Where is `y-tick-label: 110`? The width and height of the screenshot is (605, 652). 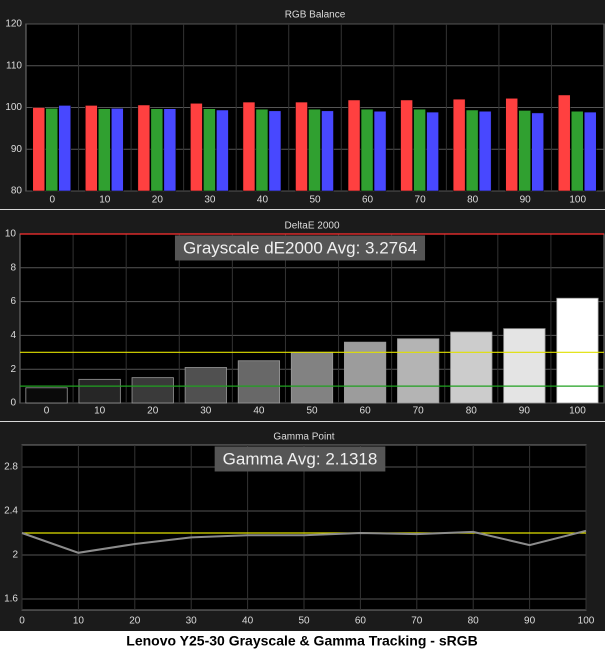 y-tick-label: 110 is located at coordinates (14, 65).